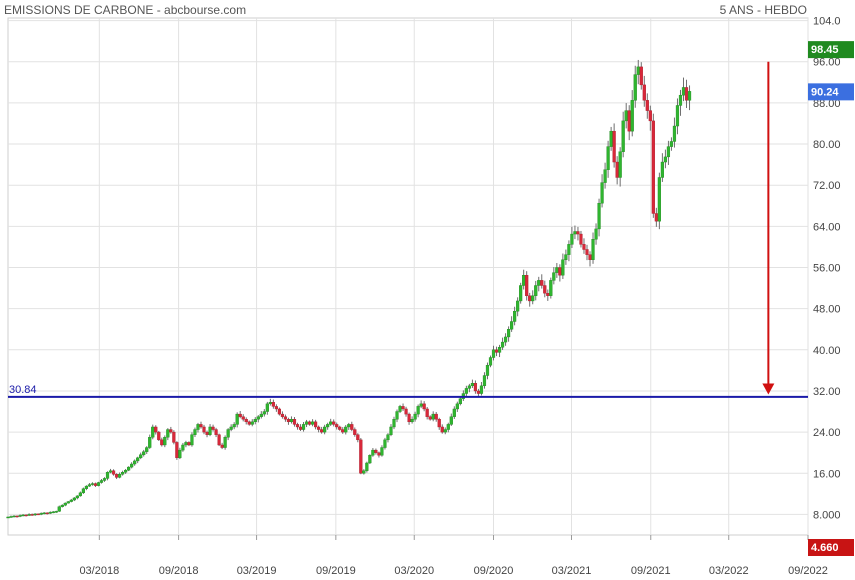 The height and width of the screenshot is (580, 855). What do you see at coordinates (831, 50) in the screenshot?
I see `badge-background` at bounding box center [831, 50].